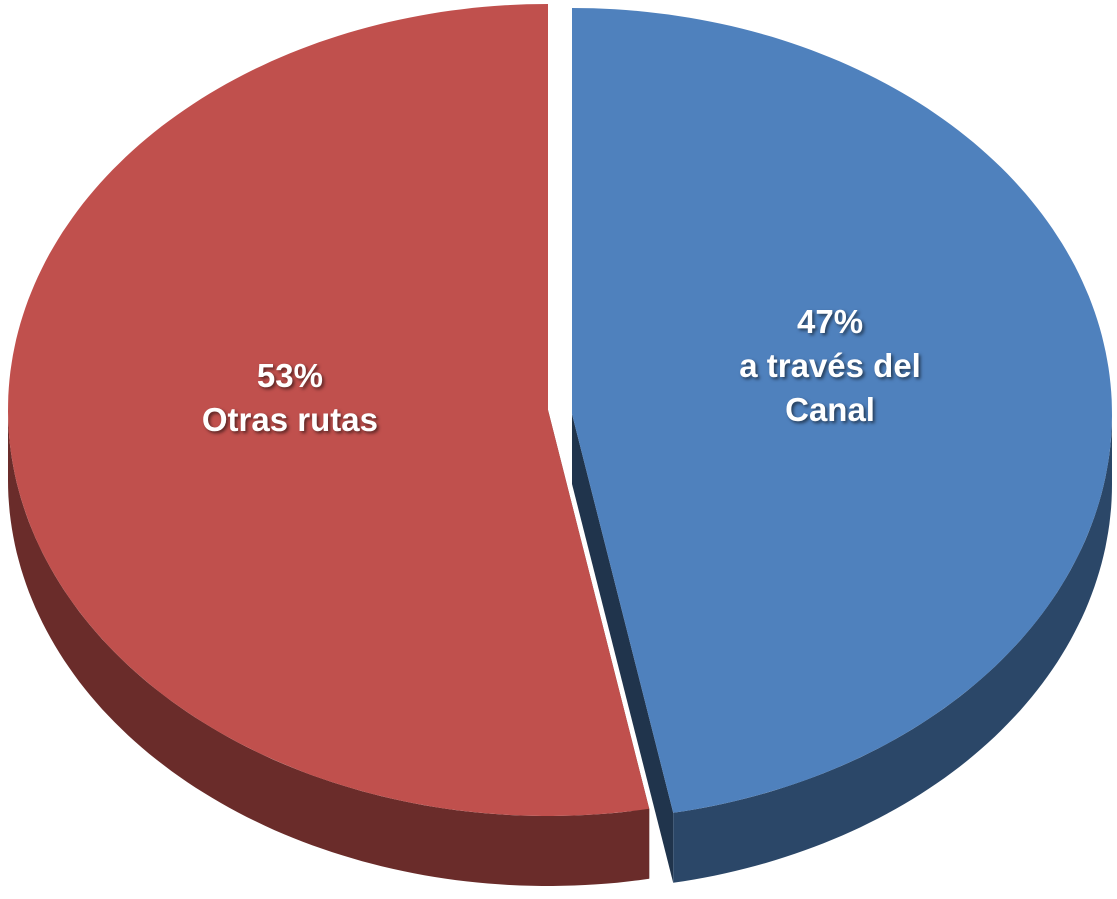 The height and width of the screenshot is (899, 1117). I want to click on value-label: 47%, so click(830, 321).